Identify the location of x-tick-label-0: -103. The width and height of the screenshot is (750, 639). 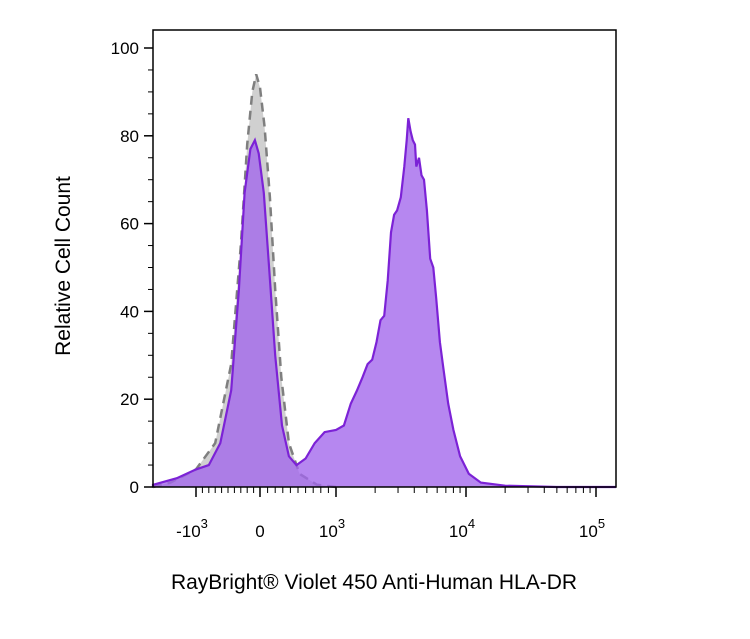
(192, 528).